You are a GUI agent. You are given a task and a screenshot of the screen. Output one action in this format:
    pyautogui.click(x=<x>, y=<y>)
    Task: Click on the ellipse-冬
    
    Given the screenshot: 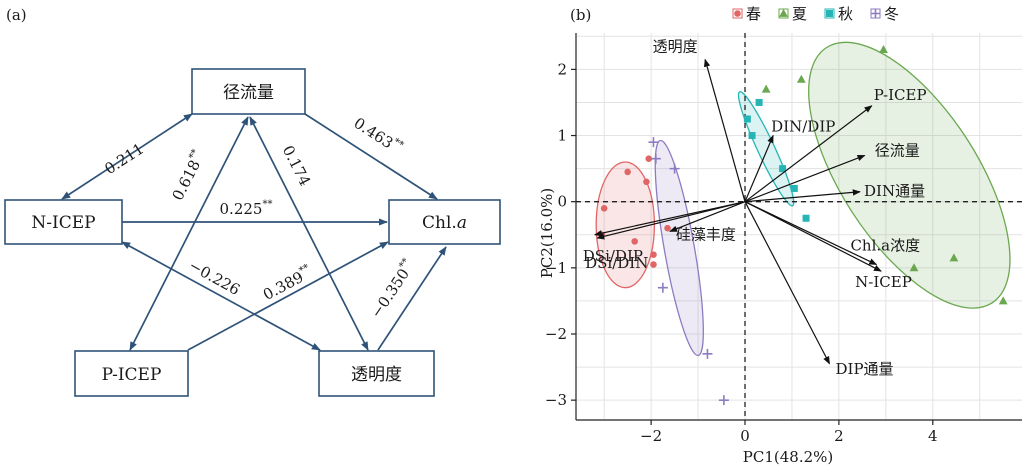 What is the action you would take?
    pyautogui.click(x=679, y=248)
    